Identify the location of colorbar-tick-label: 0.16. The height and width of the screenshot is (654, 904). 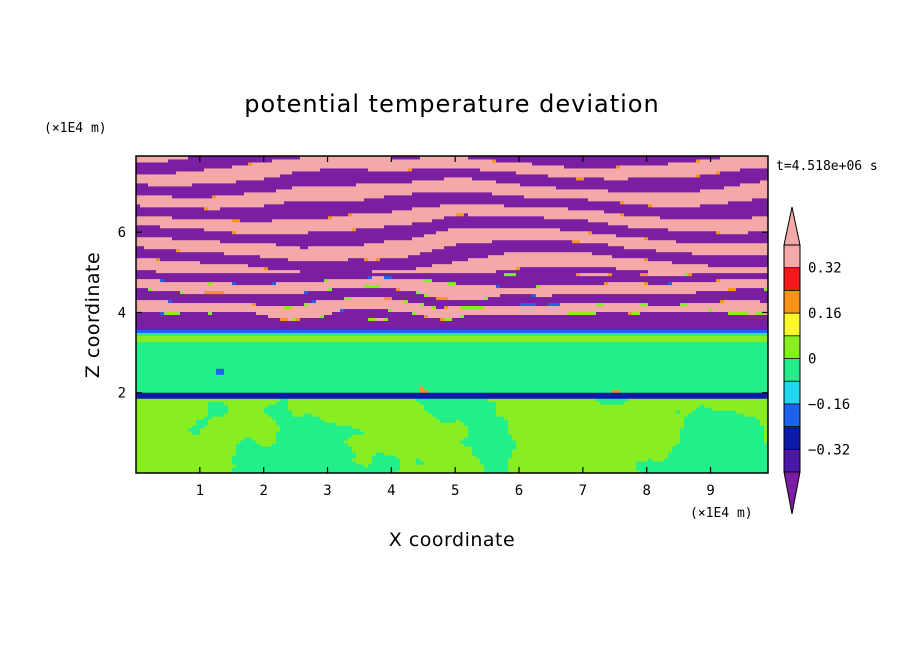
(825, 314).